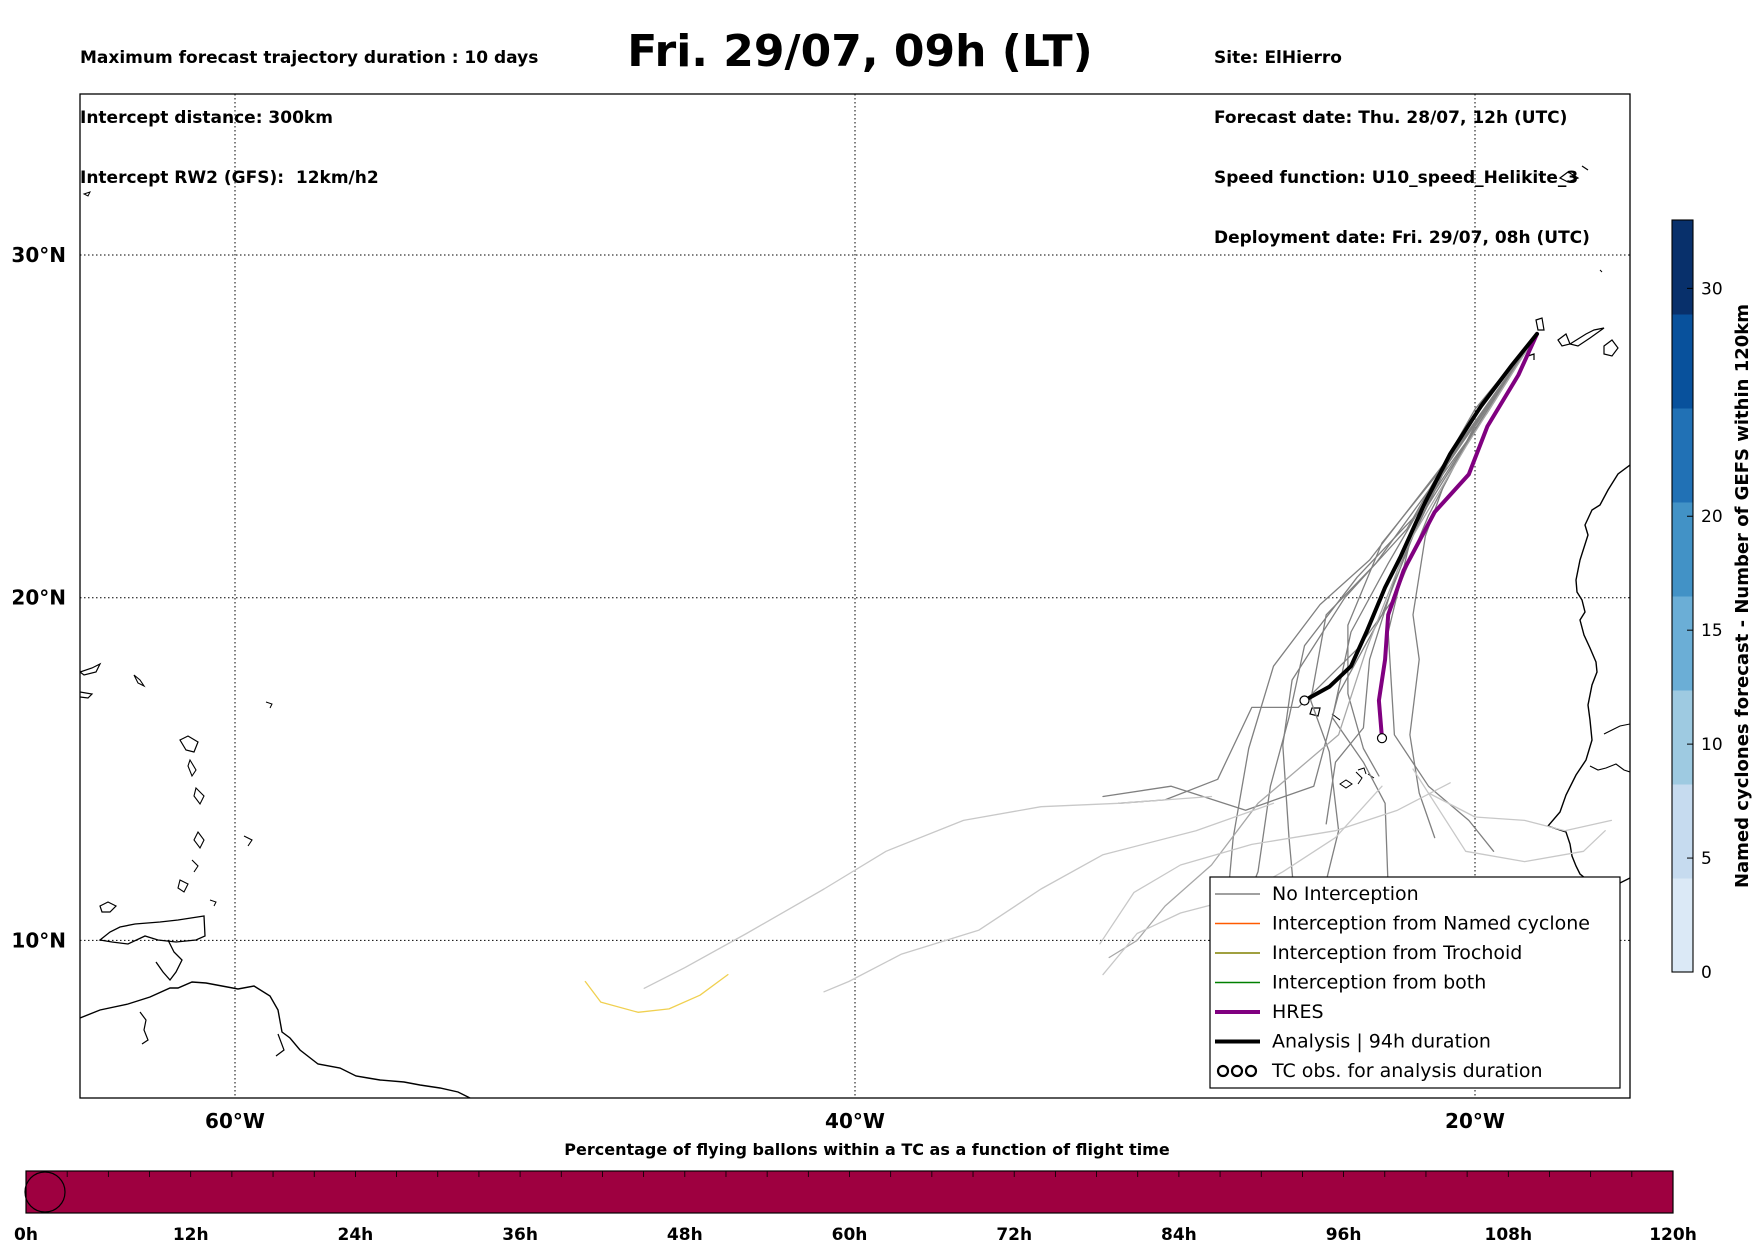  I want to click on timebar-tick-label: 84h, so click(1179, 1233).